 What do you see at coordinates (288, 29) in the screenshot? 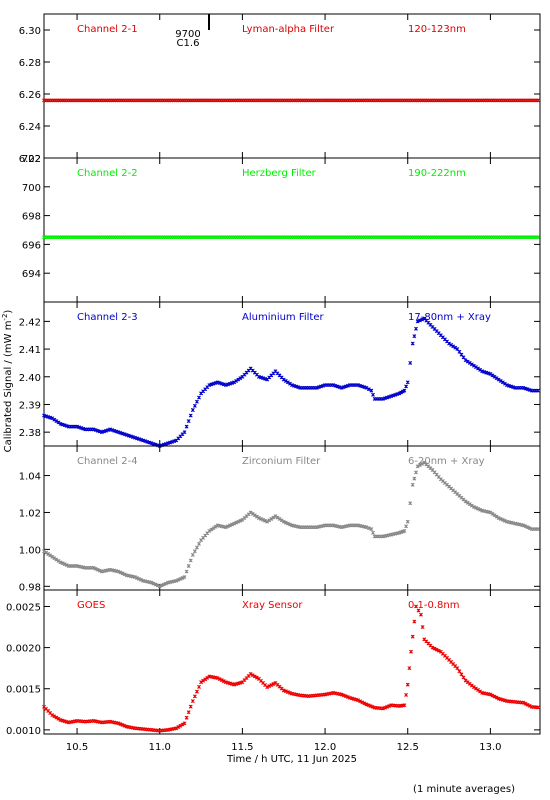
I see `panel-filter-label: Lyman-alpha Filter` at bounding box center [288, 29].